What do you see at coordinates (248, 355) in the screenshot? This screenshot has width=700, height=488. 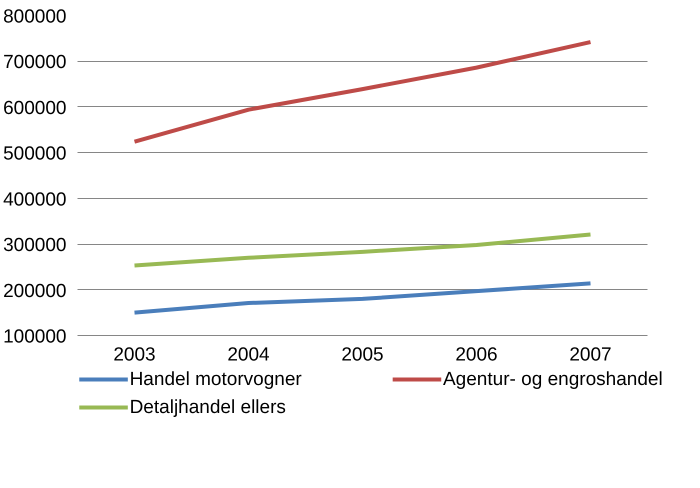 I see `x-tick-label: 2004` at bounding box center [248, 355].